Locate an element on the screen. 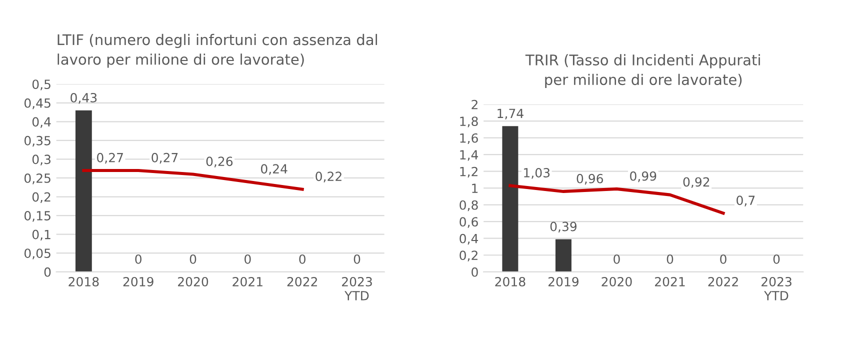  y-tick-label: 0,3 is located at coordinates (41, 160).